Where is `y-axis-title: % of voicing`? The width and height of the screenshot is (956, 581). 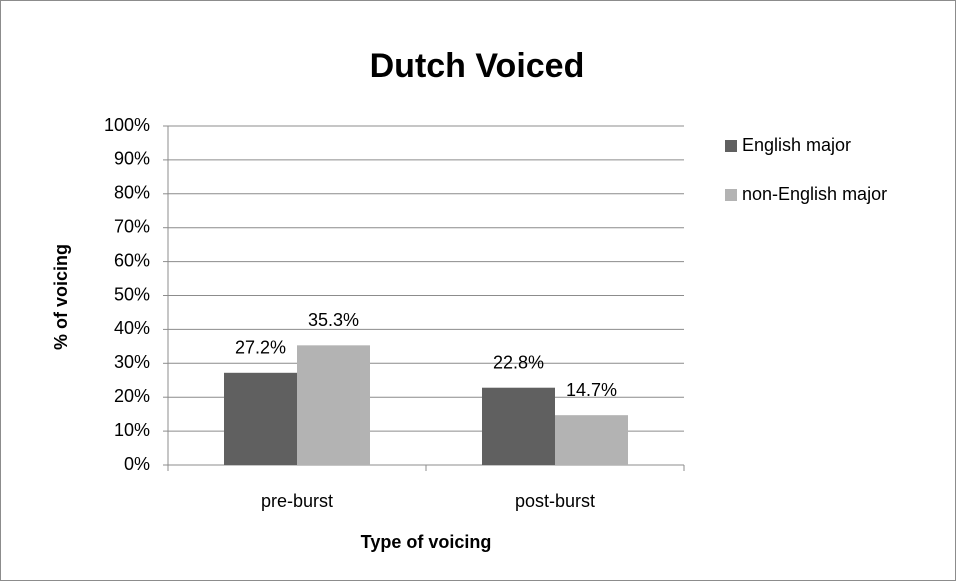
y-axis-title: % of voicing is located at coordinates (61, 297).